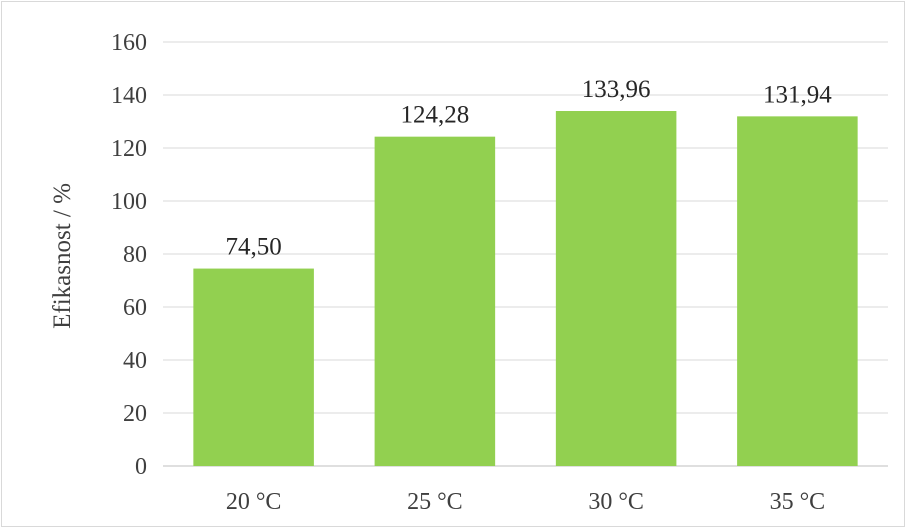 The width and height of the screenshot is (908, 530). What do you see at coordinates (254, 247) in the screenshot?
I see `bar-value-label: 74,50` at bounding box center [254, 247].